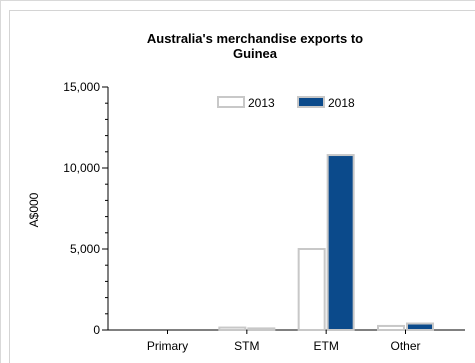 The height and width of the screenshot is (363, 475). Describe the element at coordinates (167, 346) in the screenshot. I see `x-tick-label-primary: Primary` at that location.